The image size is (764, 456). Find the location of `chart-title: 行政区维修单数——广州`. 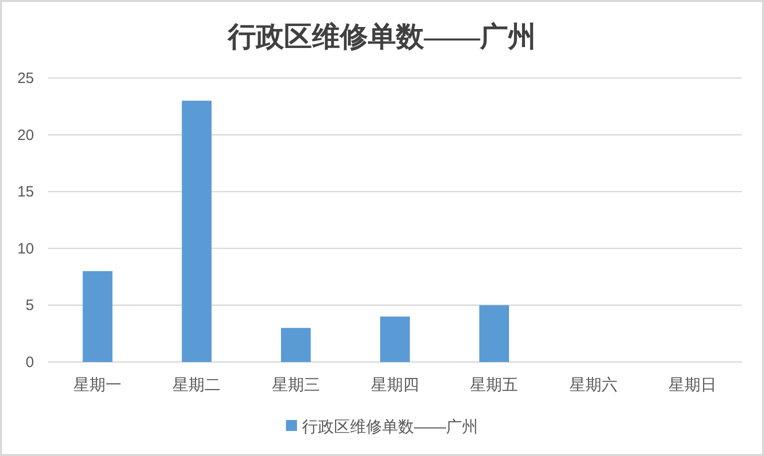

chart-title: 行政区维修单数——广州 is located at coordinates (381, 37).